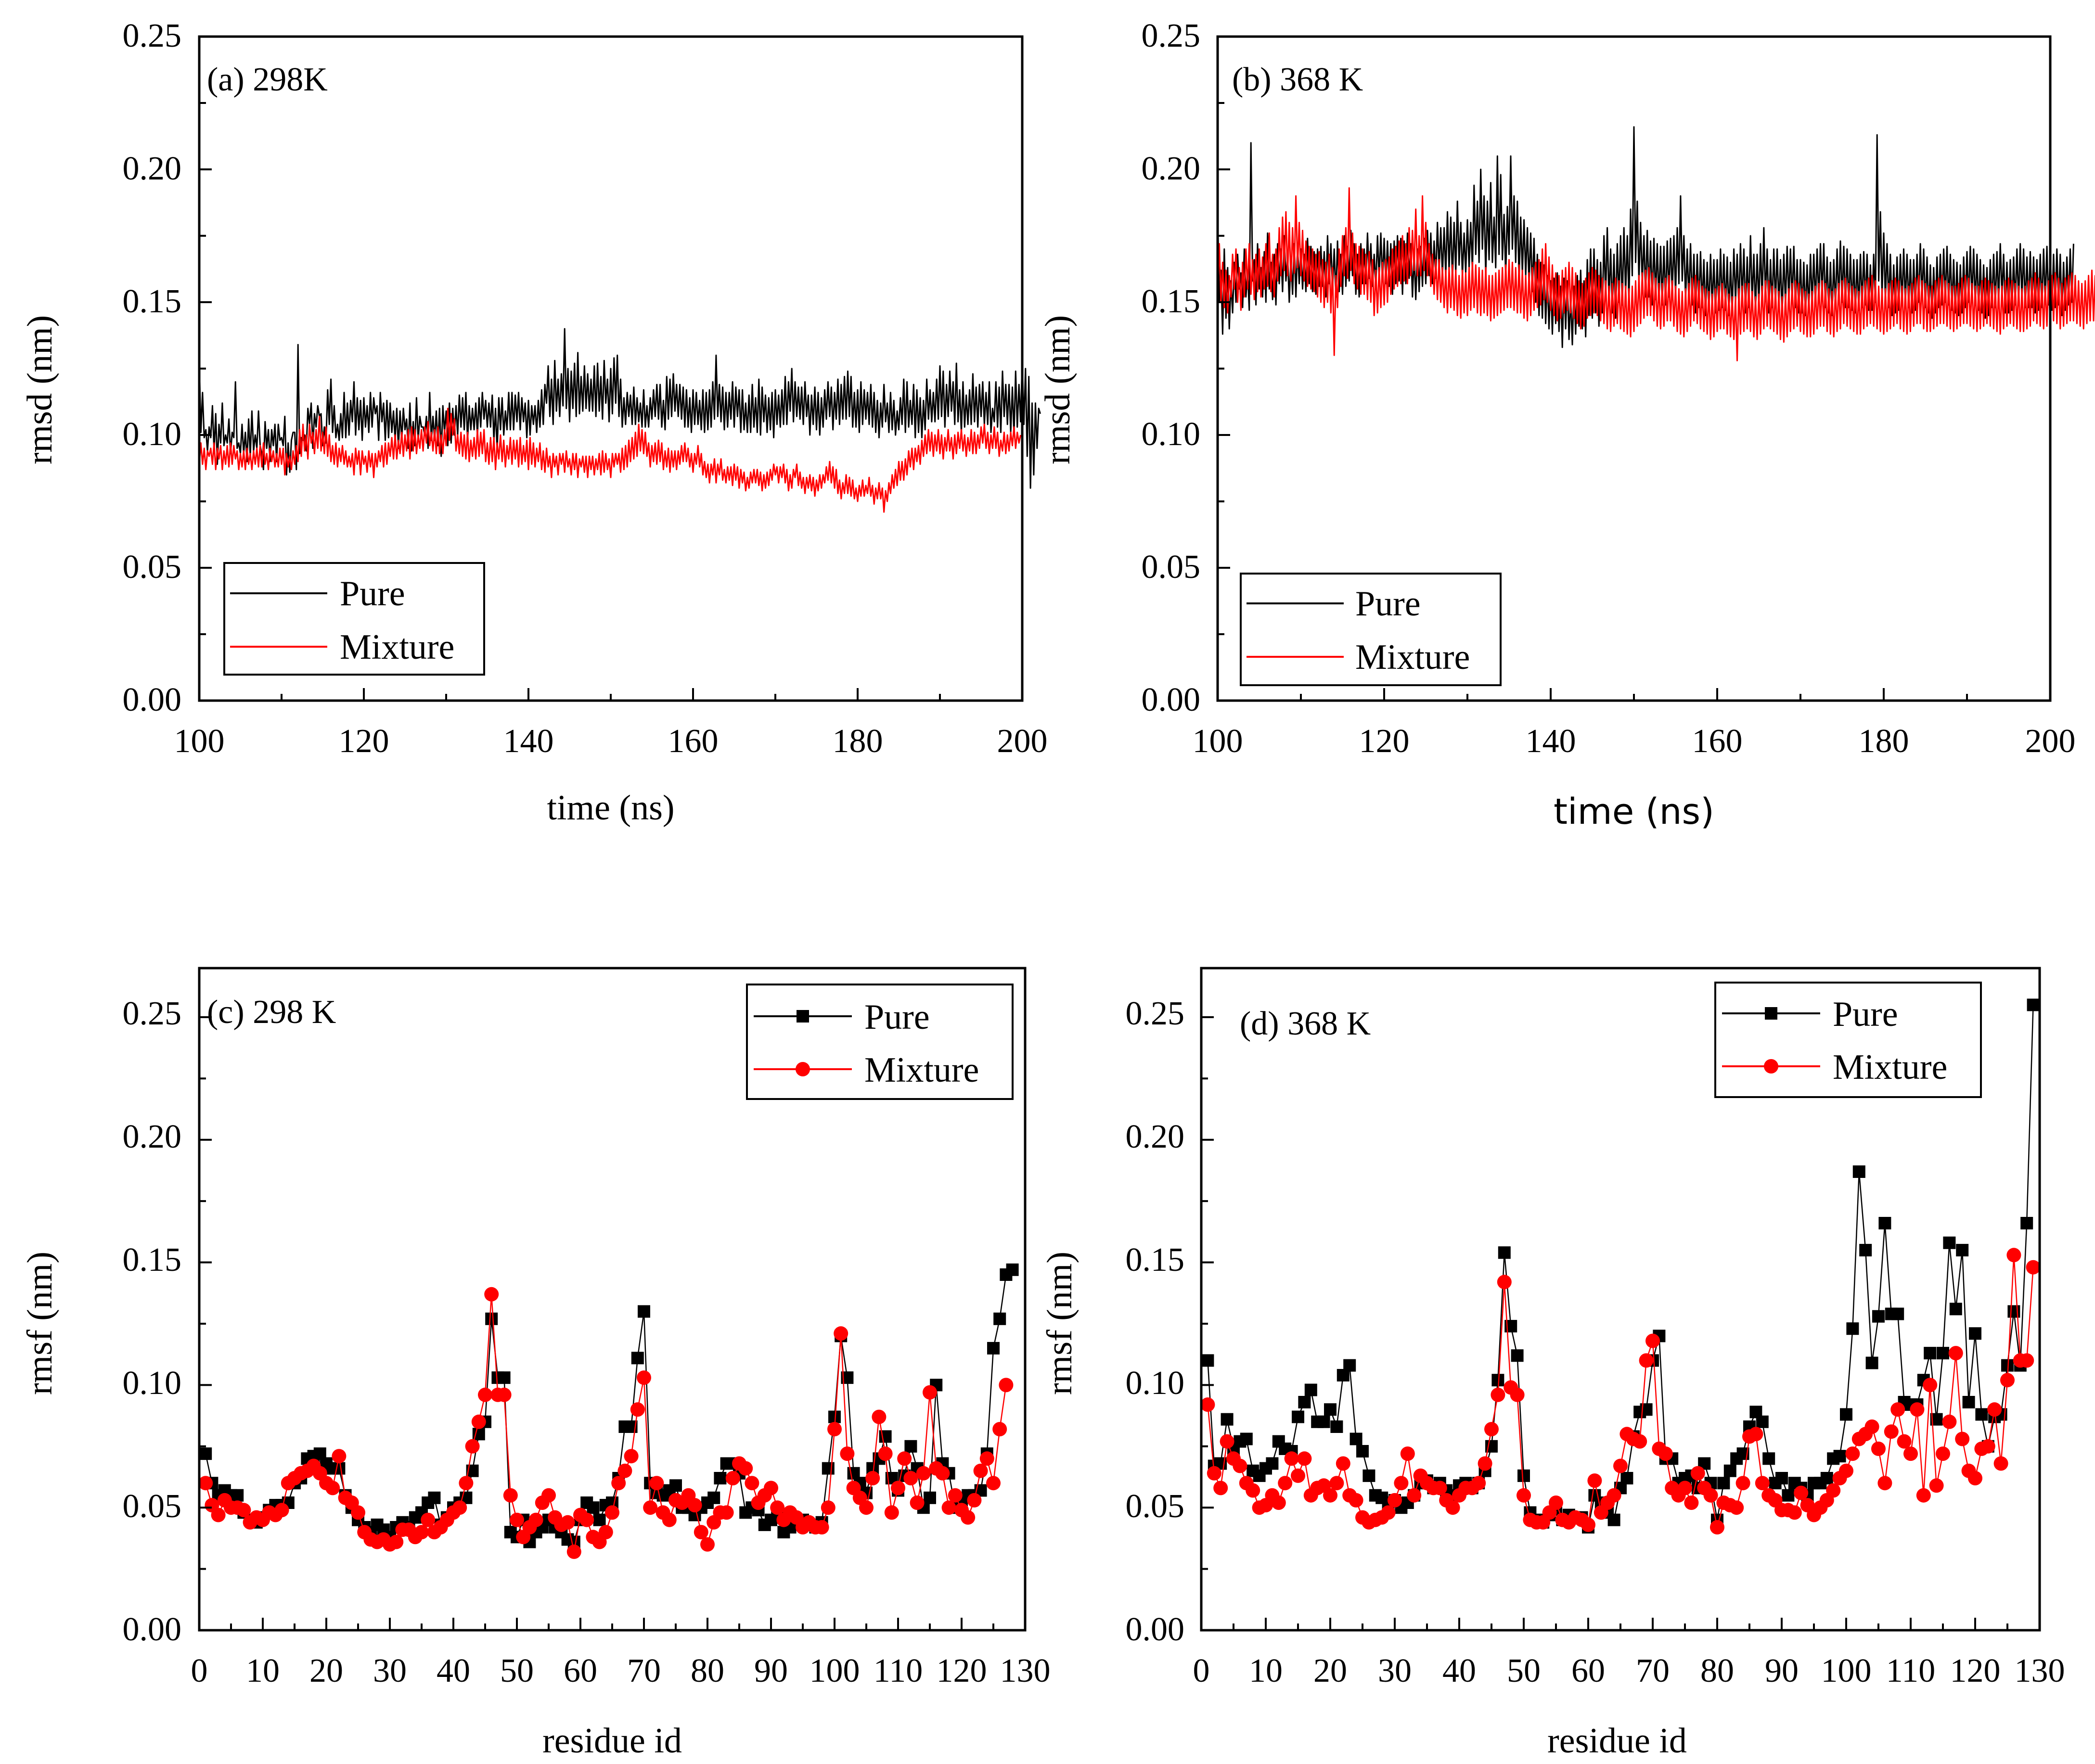  I want to click on panel-a-legend: Pure Mixture, so click(354, 619).